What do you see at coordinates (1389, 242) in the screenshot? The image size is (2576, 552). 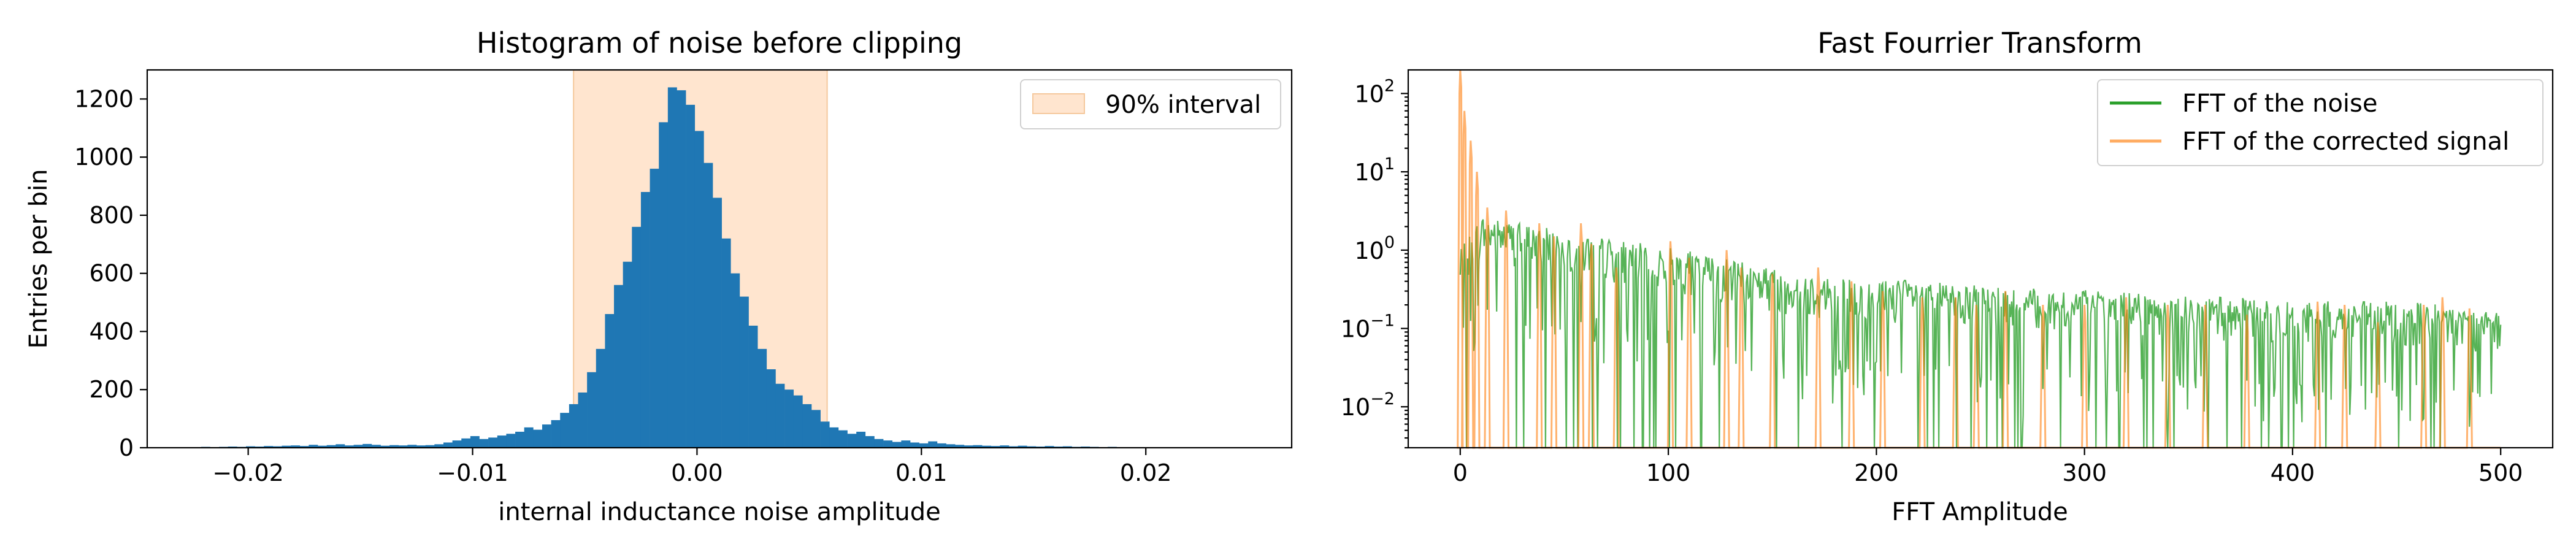 I see `fft-y-tick-exponent: 0` at bounding box center [1389, 242].